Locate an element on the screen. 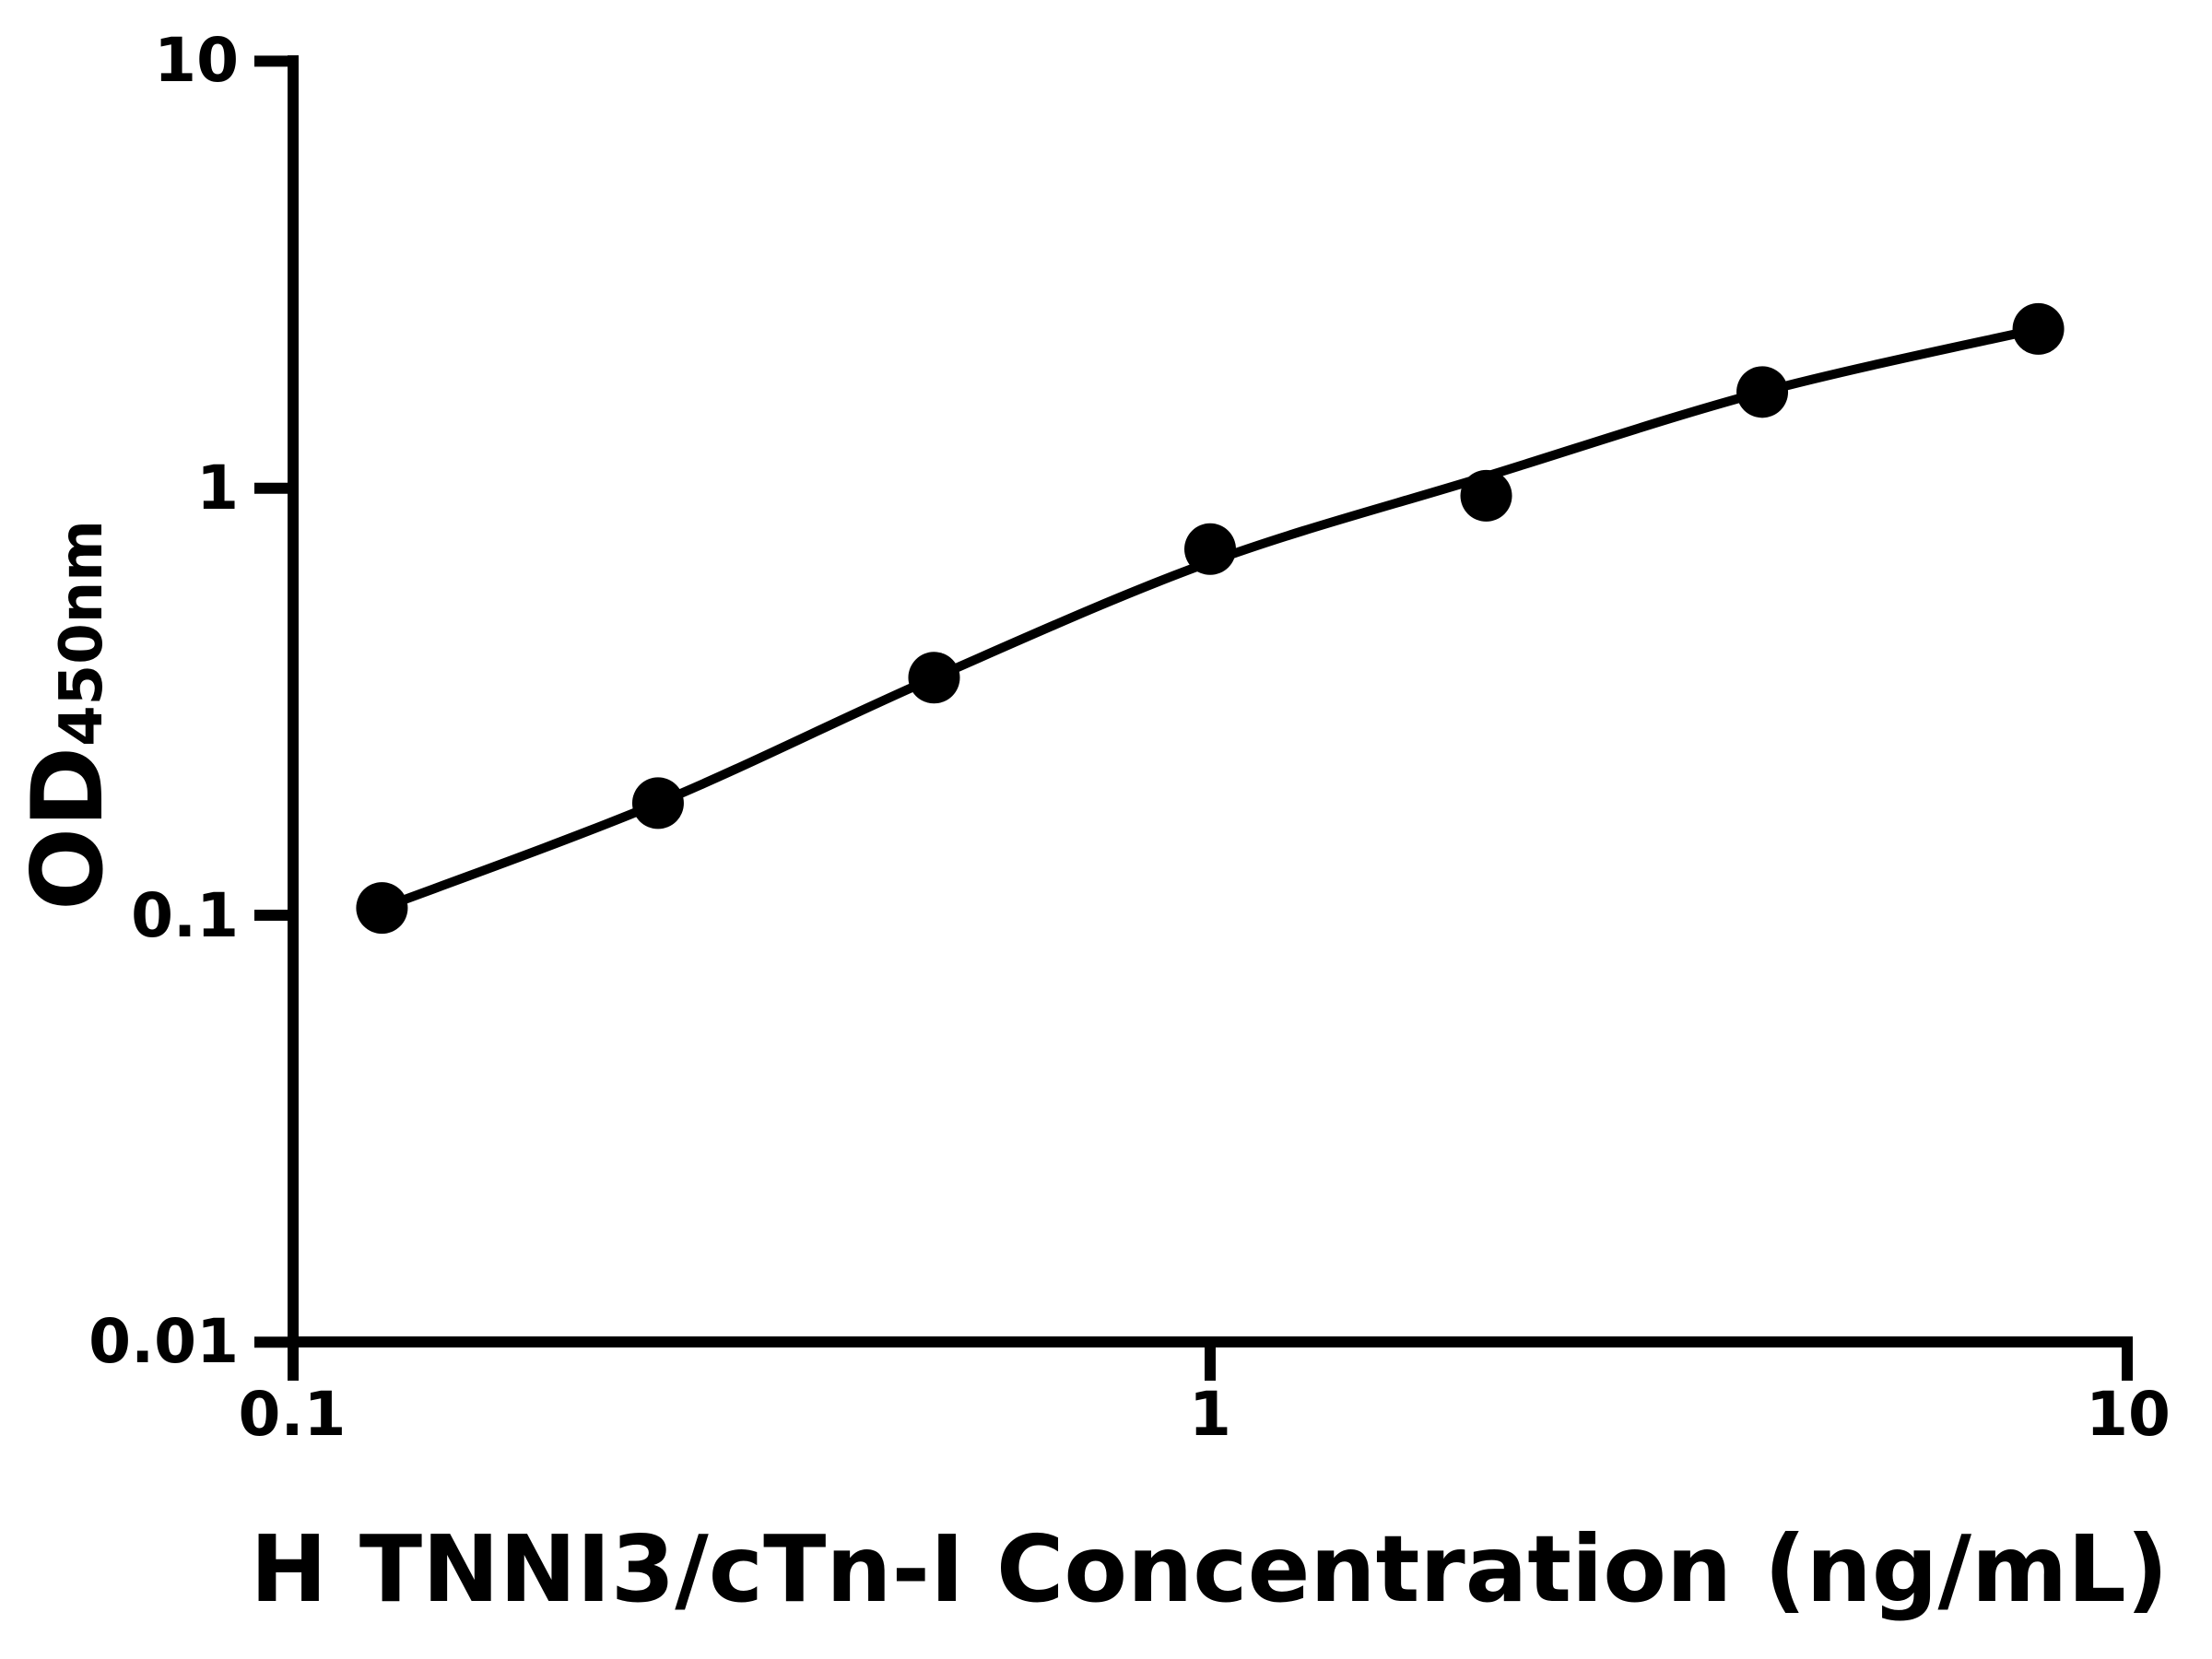  x-tick-label-1: 1 is located at coordinates (1210, 1414).